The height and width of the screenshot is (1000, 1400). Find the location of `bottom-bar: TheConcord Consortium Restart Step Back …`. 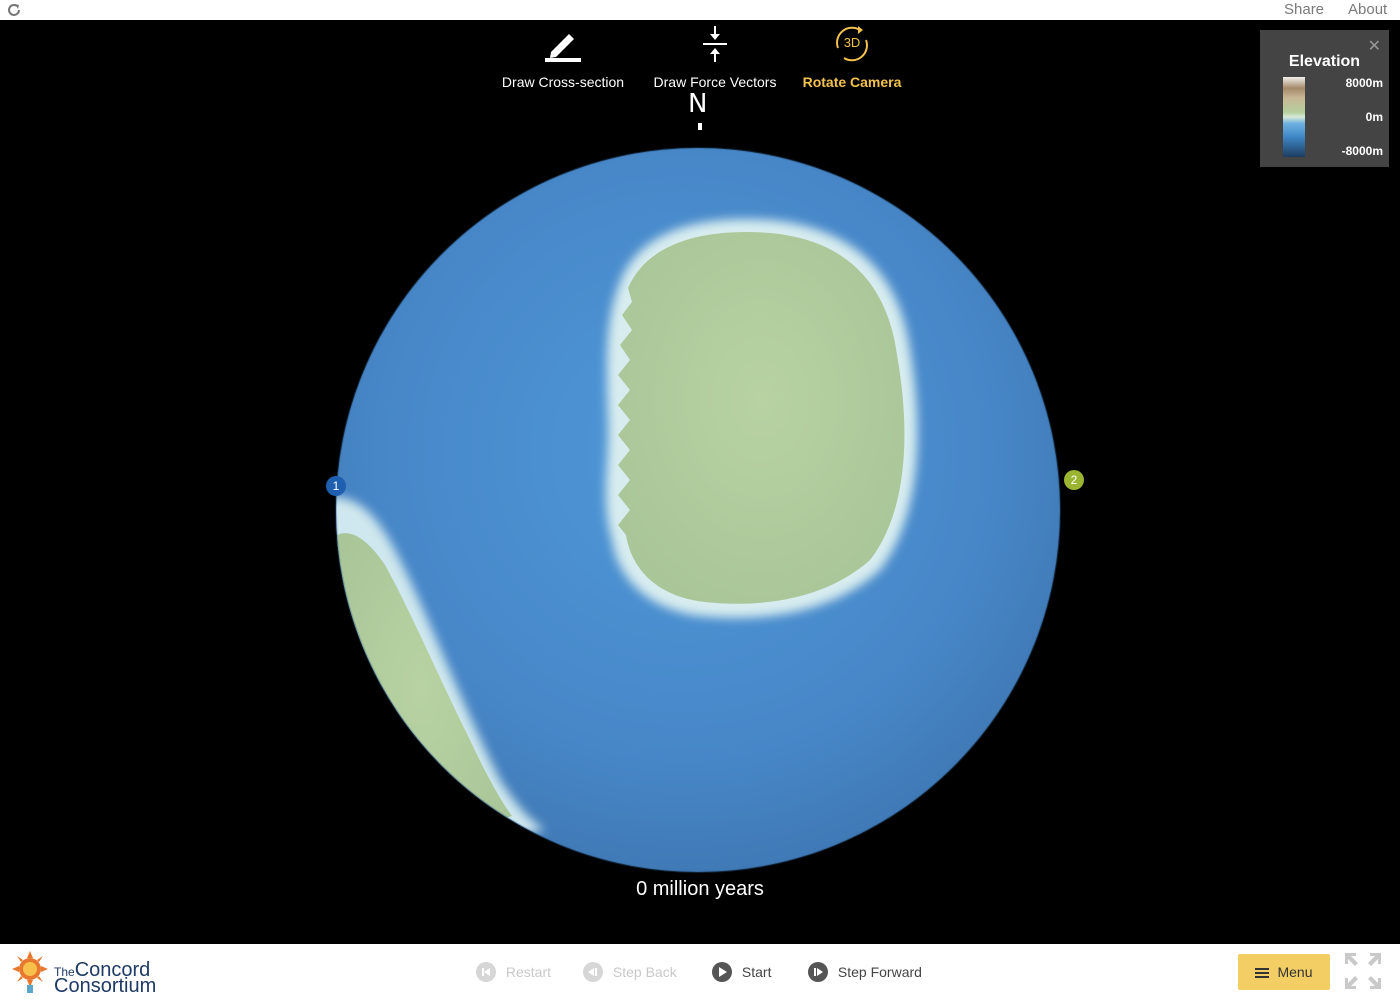

bottom-bar: TheConcord Consortium Restart Step Back … is located at coordinates (700, 972).